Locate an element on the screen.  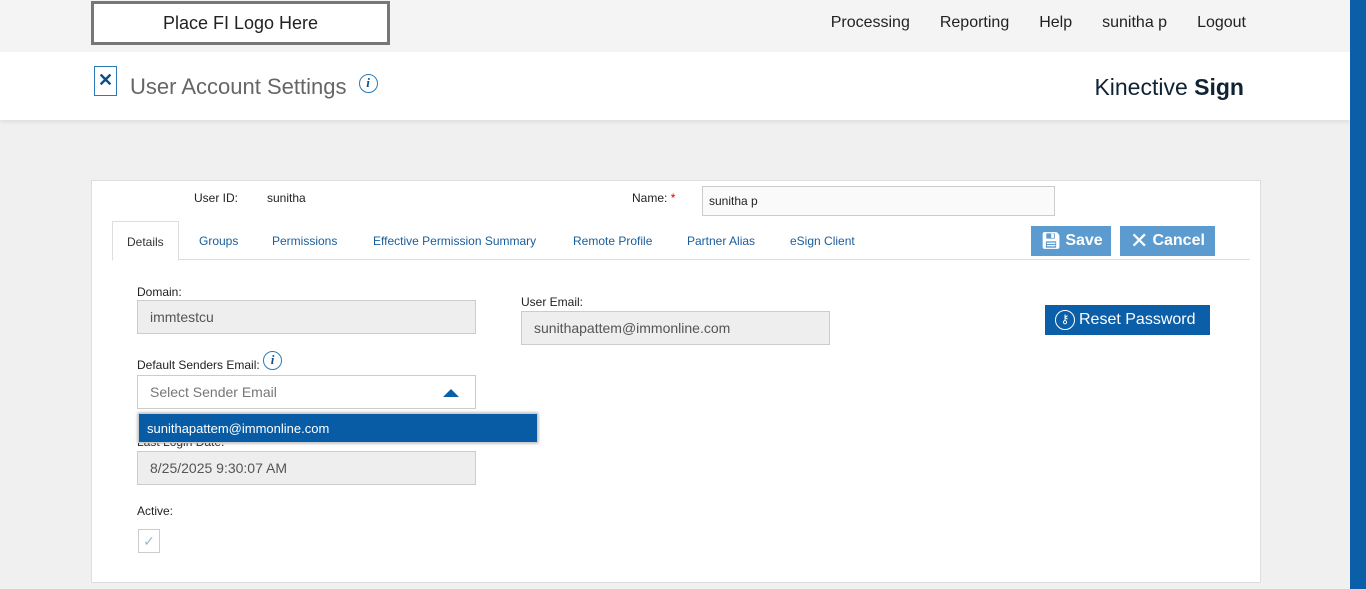
close-icon: ✕ is located at coordinates (1139, 240).